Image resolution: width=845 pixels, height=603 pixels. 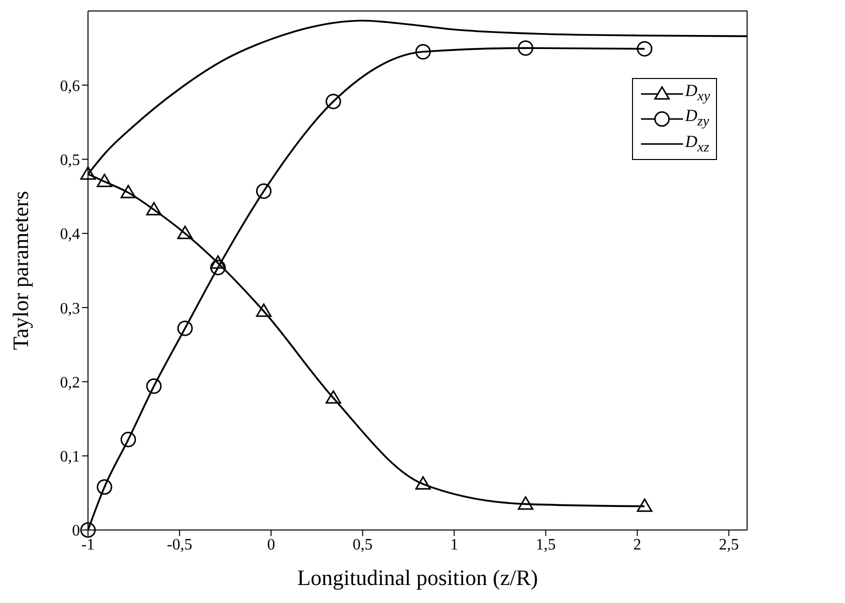 What do you see at coordinates (728, 545) in the screenshot?
I see `x-tick-label: 2,5` at bounding box center [728, 545].